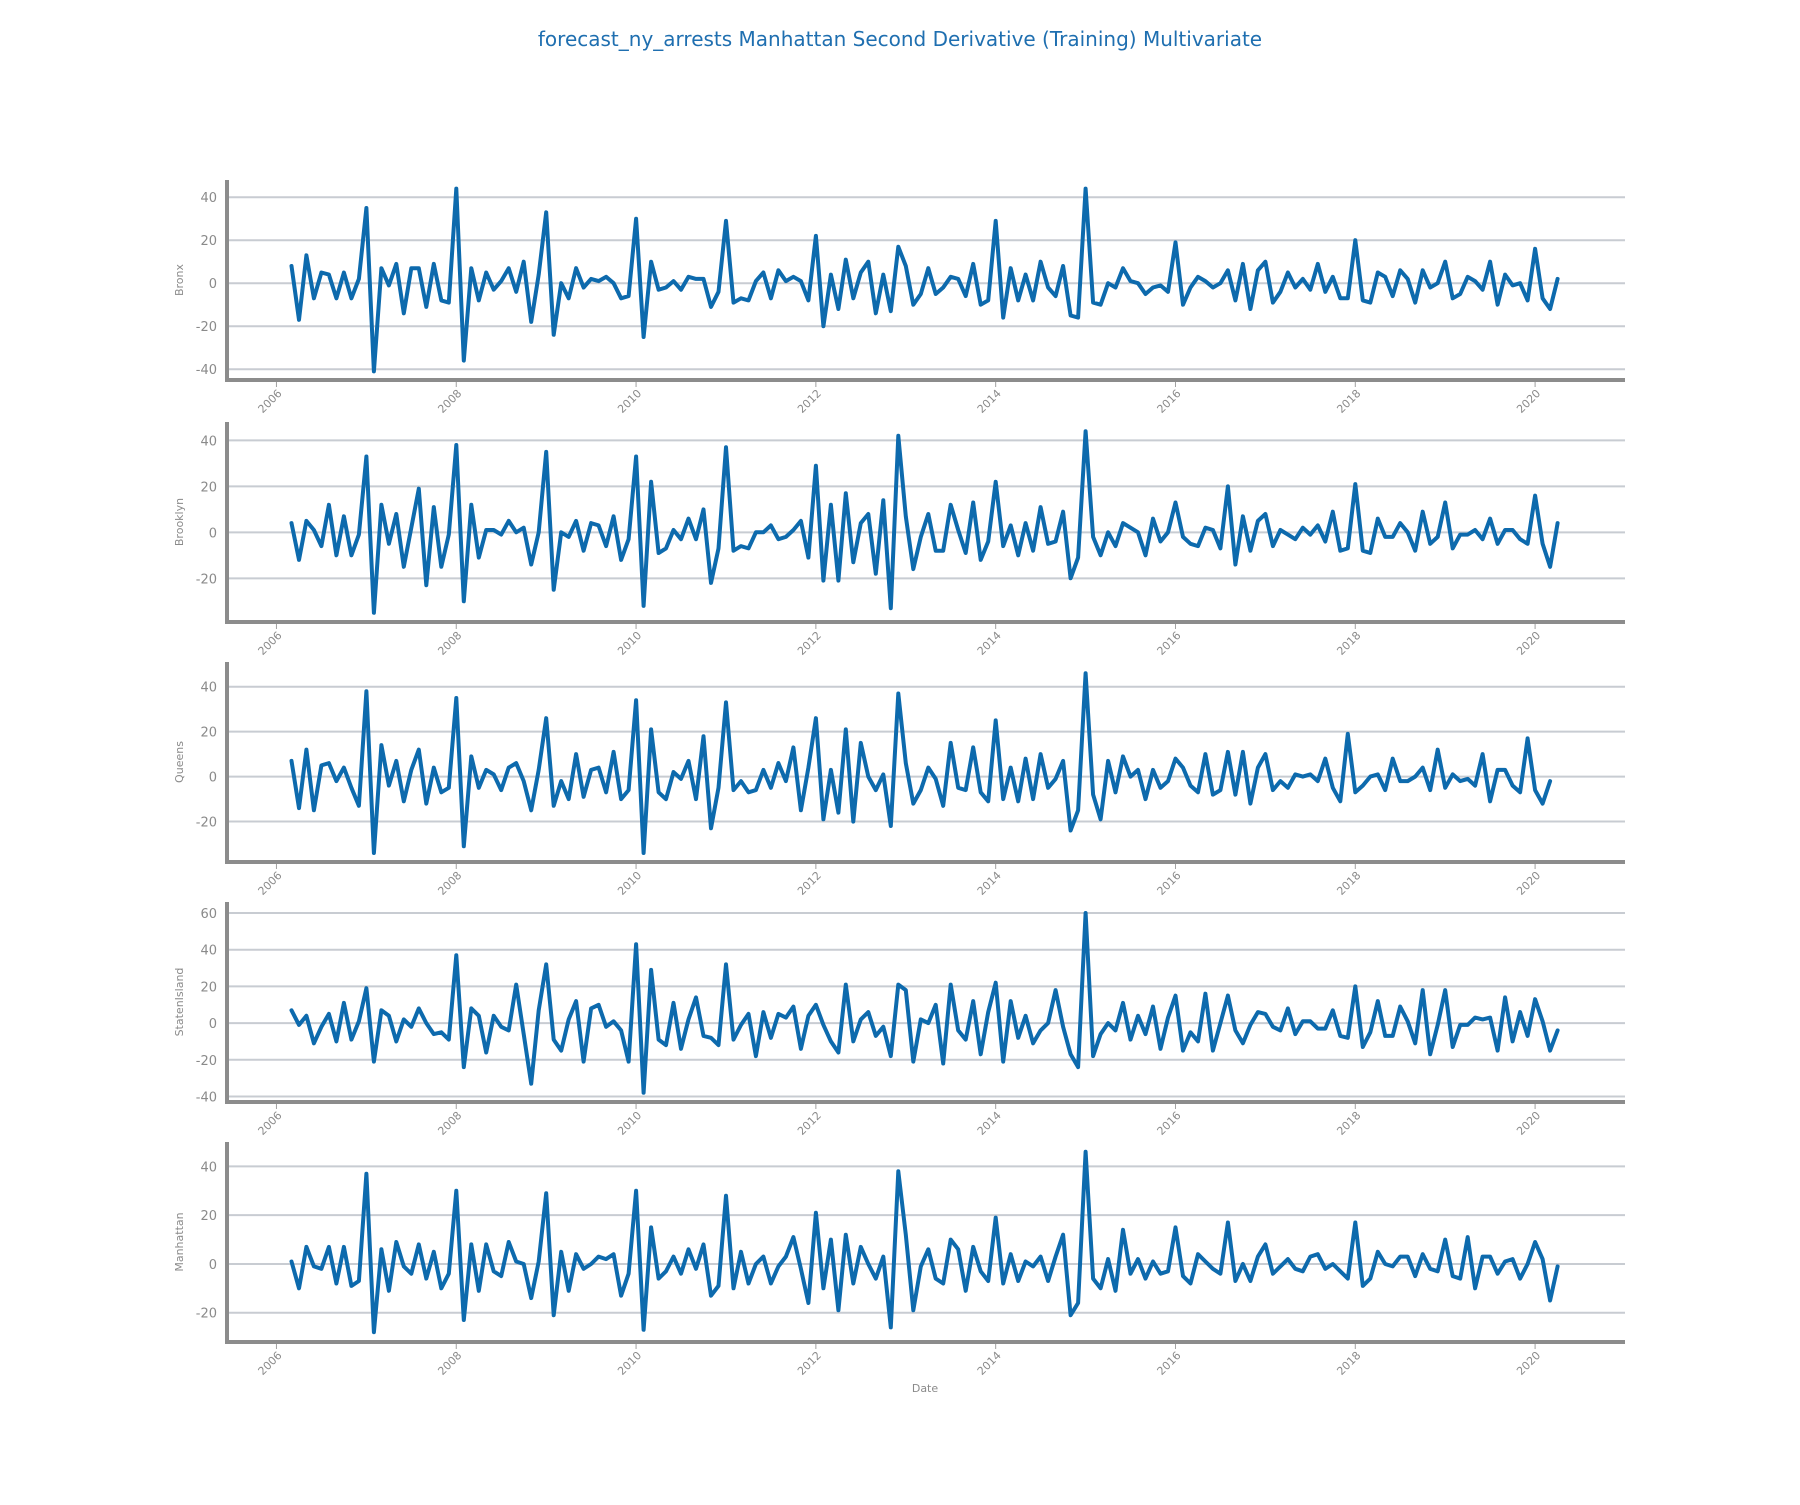  Describe the element at coordinates (924, 522) in the screenshot. I see `series-line-brooklyn` at that location.